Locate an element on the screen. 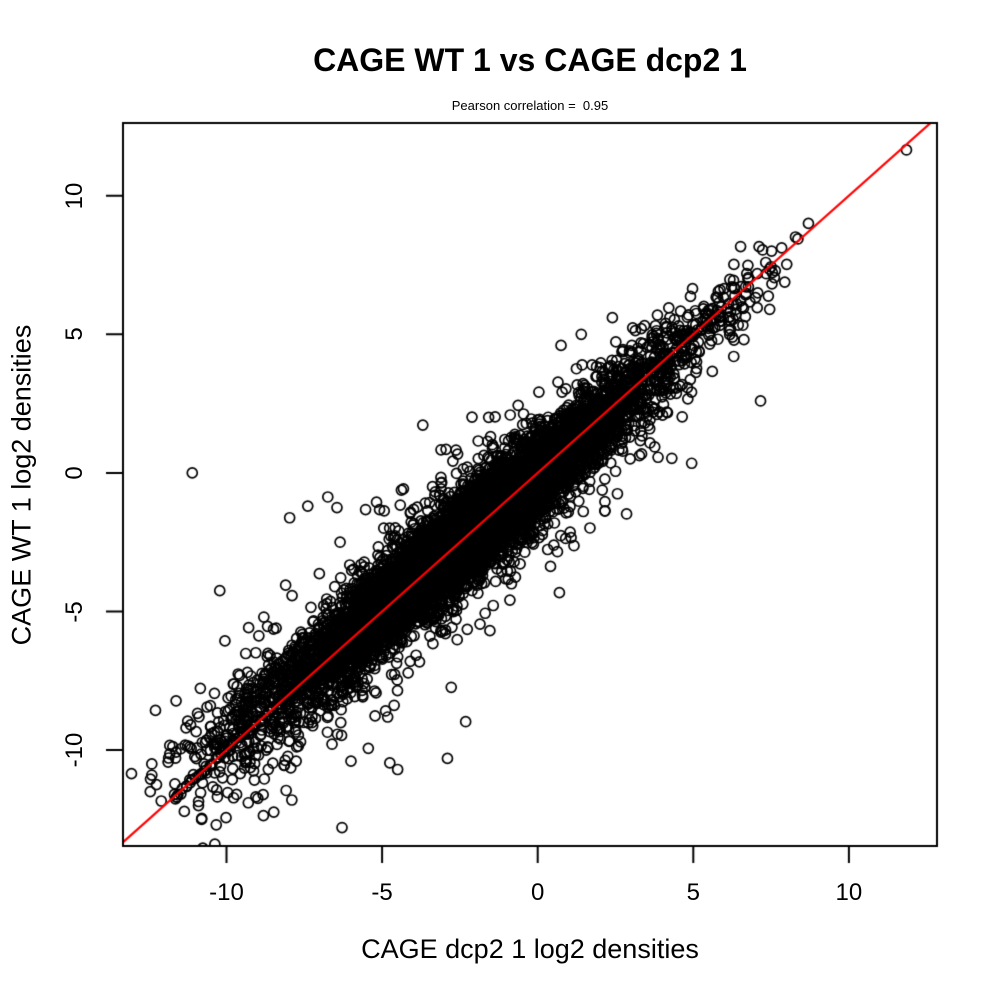  x-tick-label: -10 is located at coordinates (226, 892).